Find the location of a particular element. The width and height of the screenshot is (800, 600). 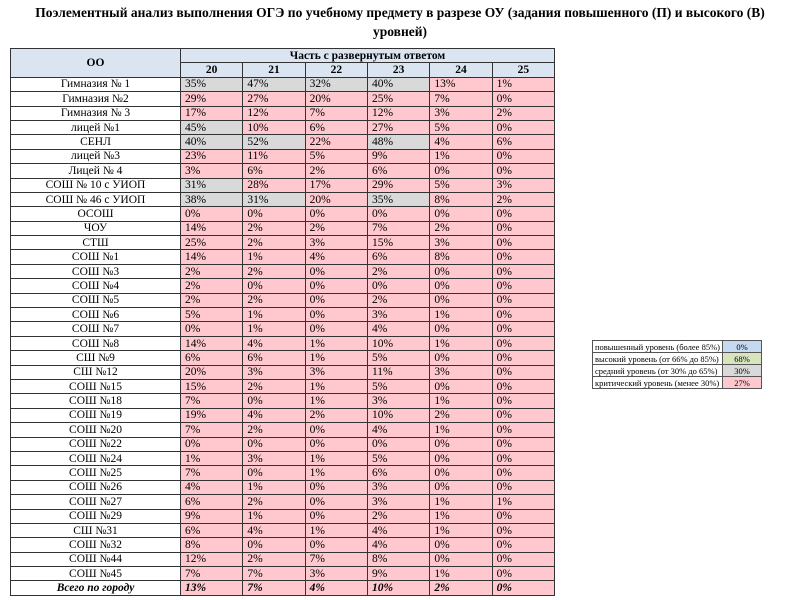

legend-row: повышенный уровень (более 85%) 0% is located at coordinates (677, 346).